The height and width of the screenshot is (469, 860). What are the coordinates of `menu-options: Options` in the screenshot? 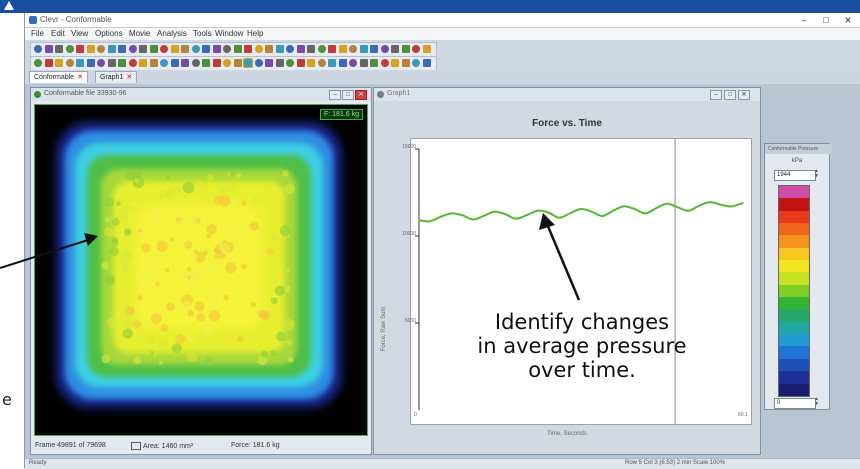 It's located at (109, 33).